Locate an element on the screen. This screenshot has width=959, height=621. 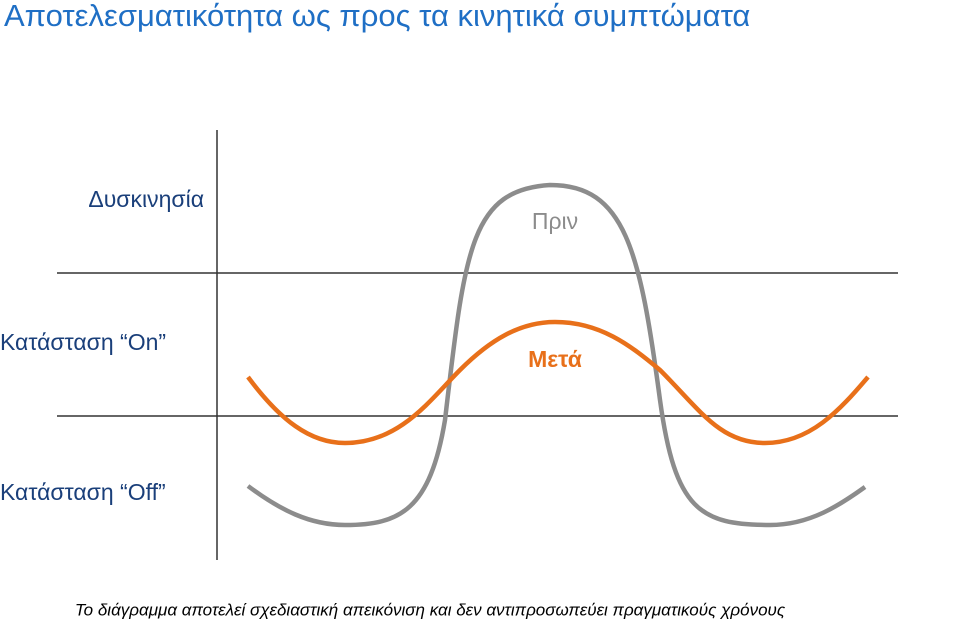
row-label: Κατάσταση “Off” is located at coordinates (83, 492).